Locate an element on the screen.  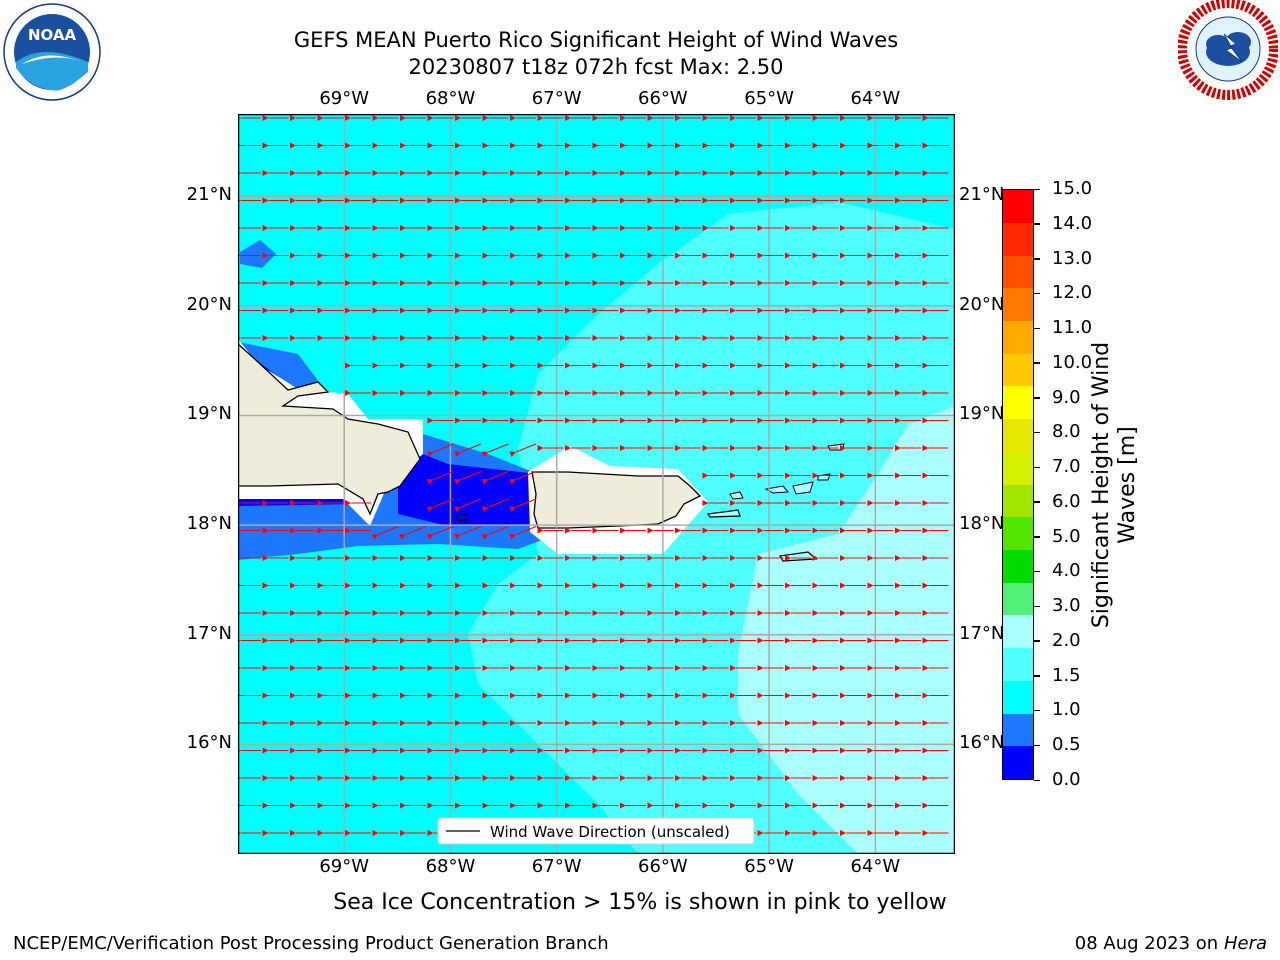
lat-label-right-2: 19°N is located at coordinates (982, 414).